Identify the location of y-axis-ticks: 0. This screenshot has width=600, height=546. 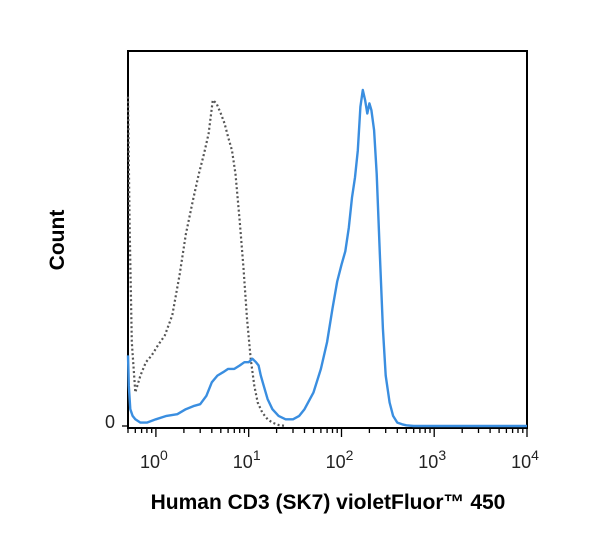
(116, 422).